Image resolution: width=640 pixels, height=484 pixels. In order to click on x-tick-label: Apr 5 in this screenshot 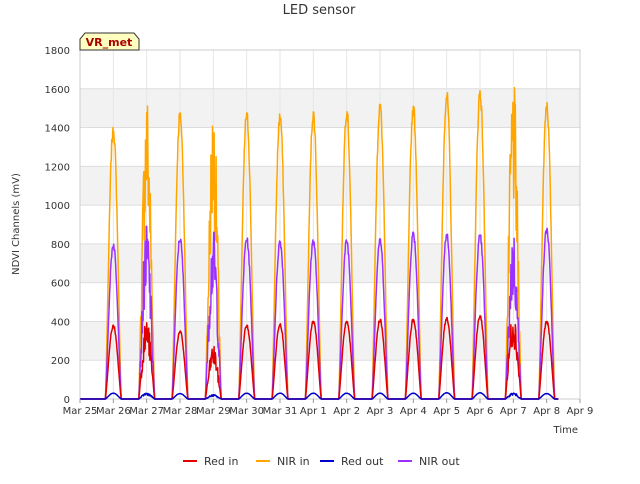, I will do `click(446, 411)`.